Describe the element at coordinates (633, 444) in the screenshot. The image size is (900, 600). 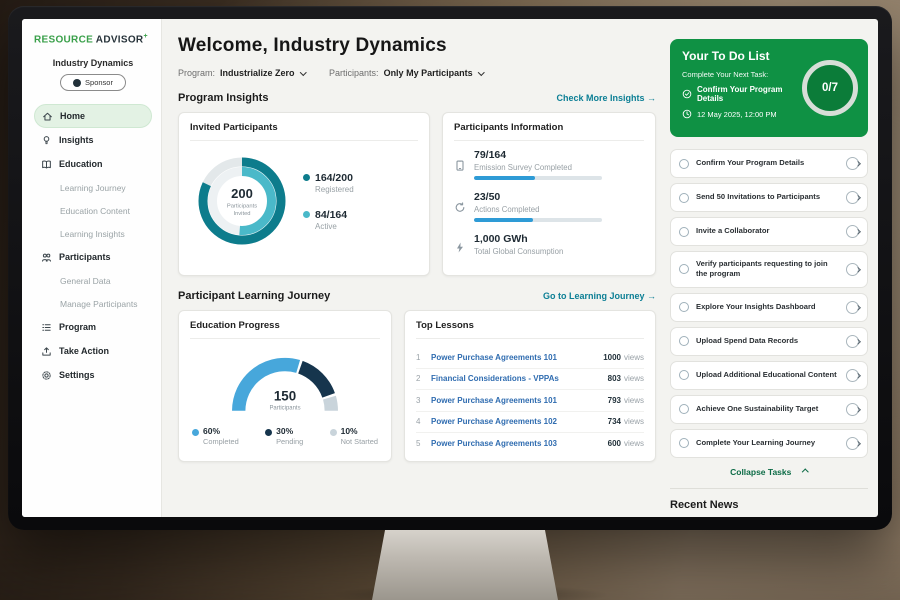
I see `lesson-views-suffix: views` at that location.